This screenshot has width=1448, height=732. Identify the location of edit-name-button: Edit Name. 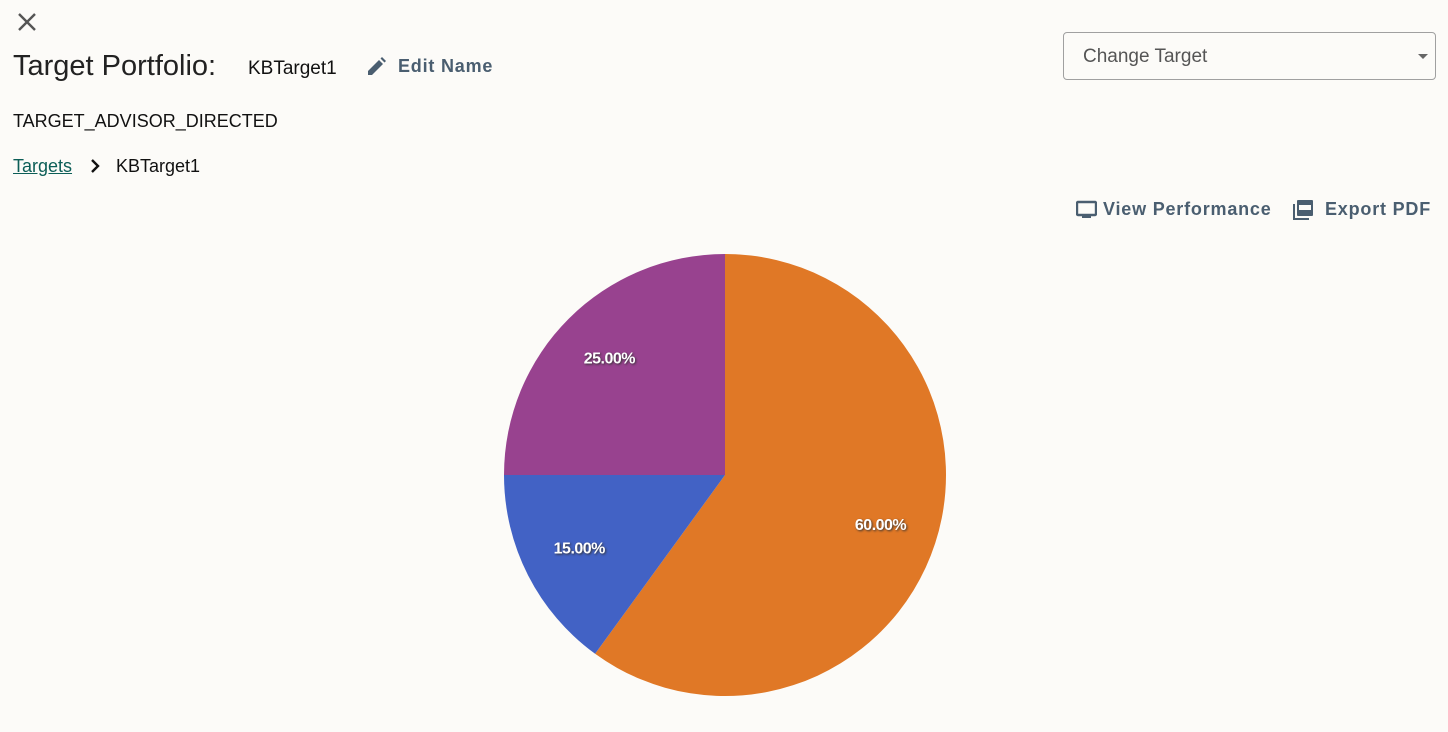
(429, 66).